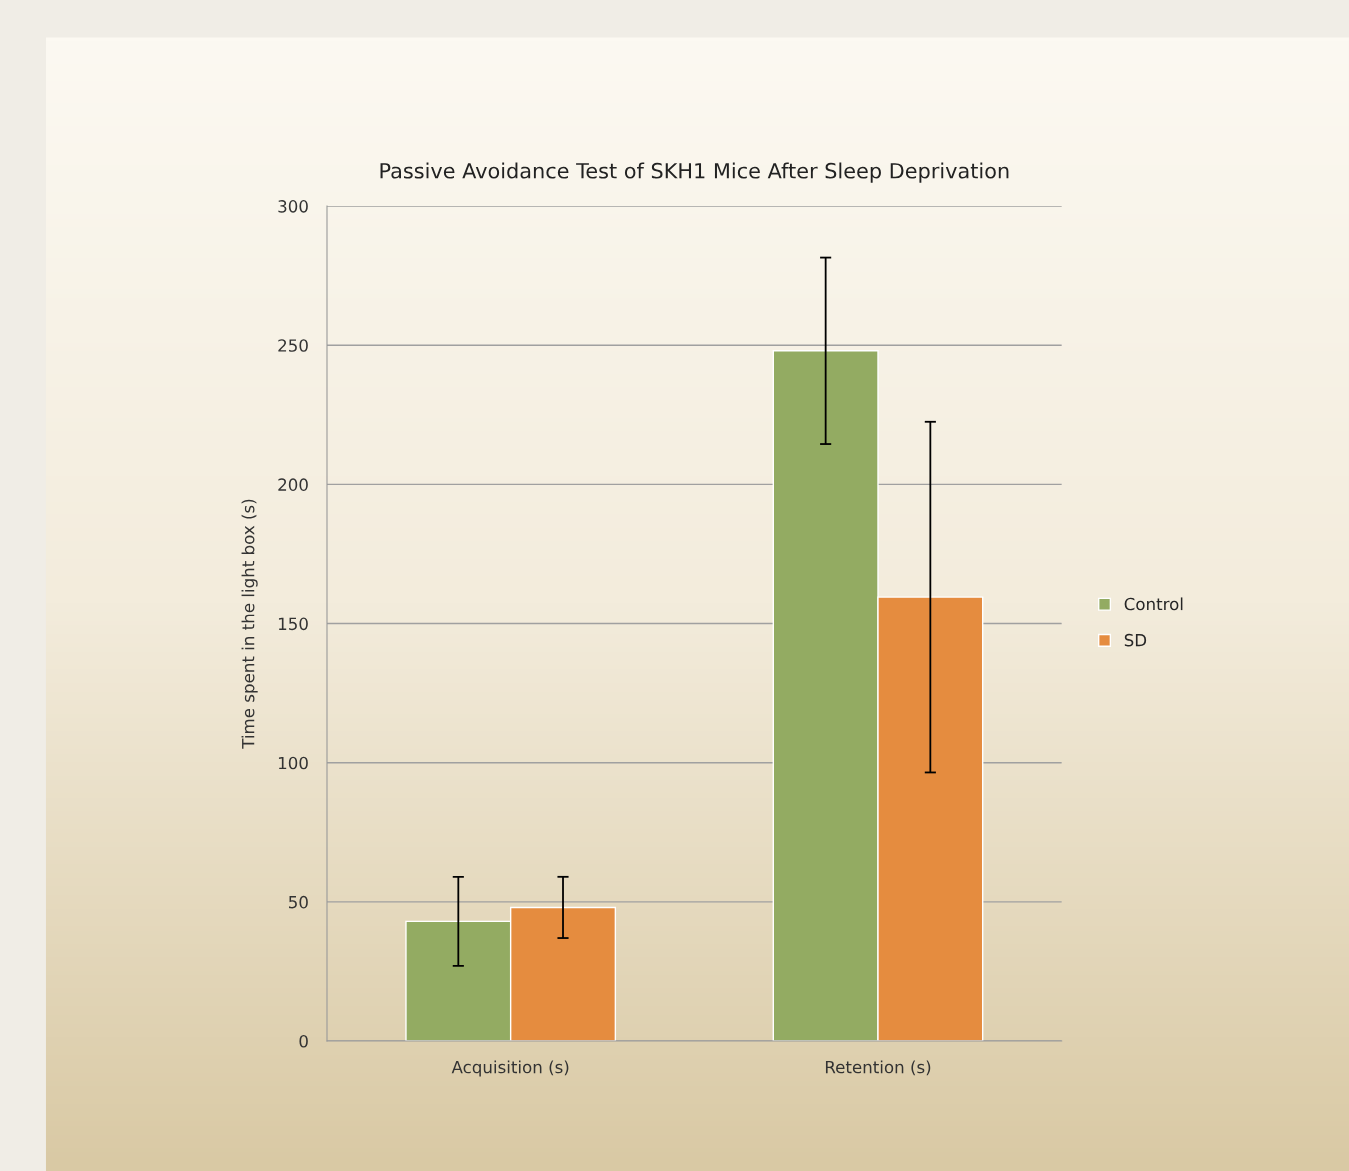  Describe the element at coordinates (293, 624) in the screenshot. I see `y-tick-label: 150` at that location.